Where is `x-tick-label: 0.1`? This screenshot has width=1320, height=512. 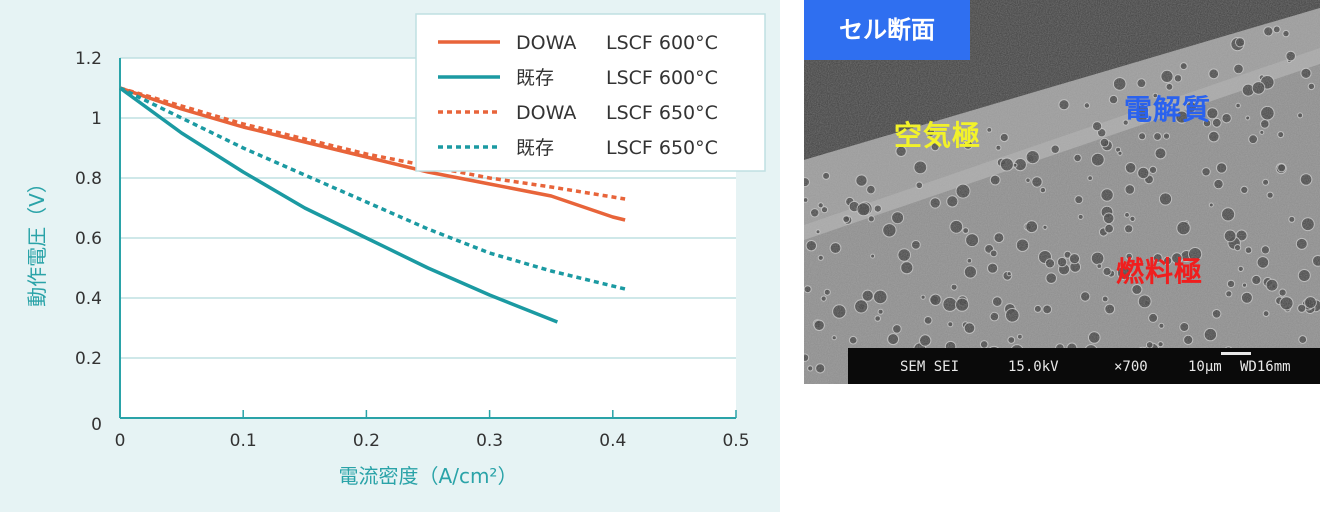
x-tick-label: 0.1 is located at coordinates (243, 441).